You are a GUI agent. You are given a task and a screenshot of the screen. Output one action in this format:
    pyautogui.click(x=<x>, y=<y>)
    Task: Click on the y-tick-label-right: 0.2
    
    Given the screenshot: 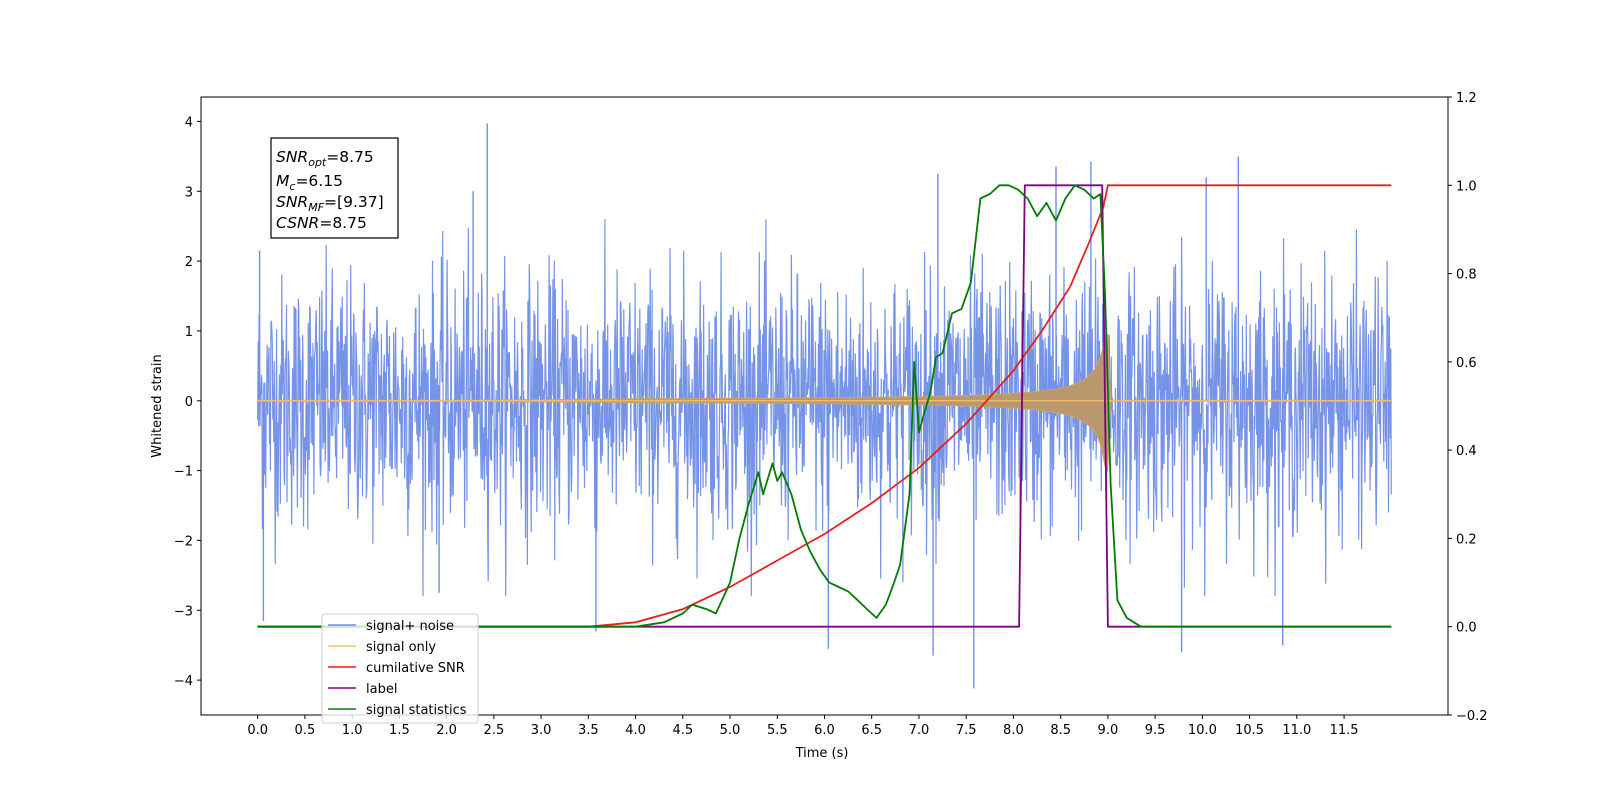 What is the action you would take?
    pyautogui.click(x=1466, y=539)
    